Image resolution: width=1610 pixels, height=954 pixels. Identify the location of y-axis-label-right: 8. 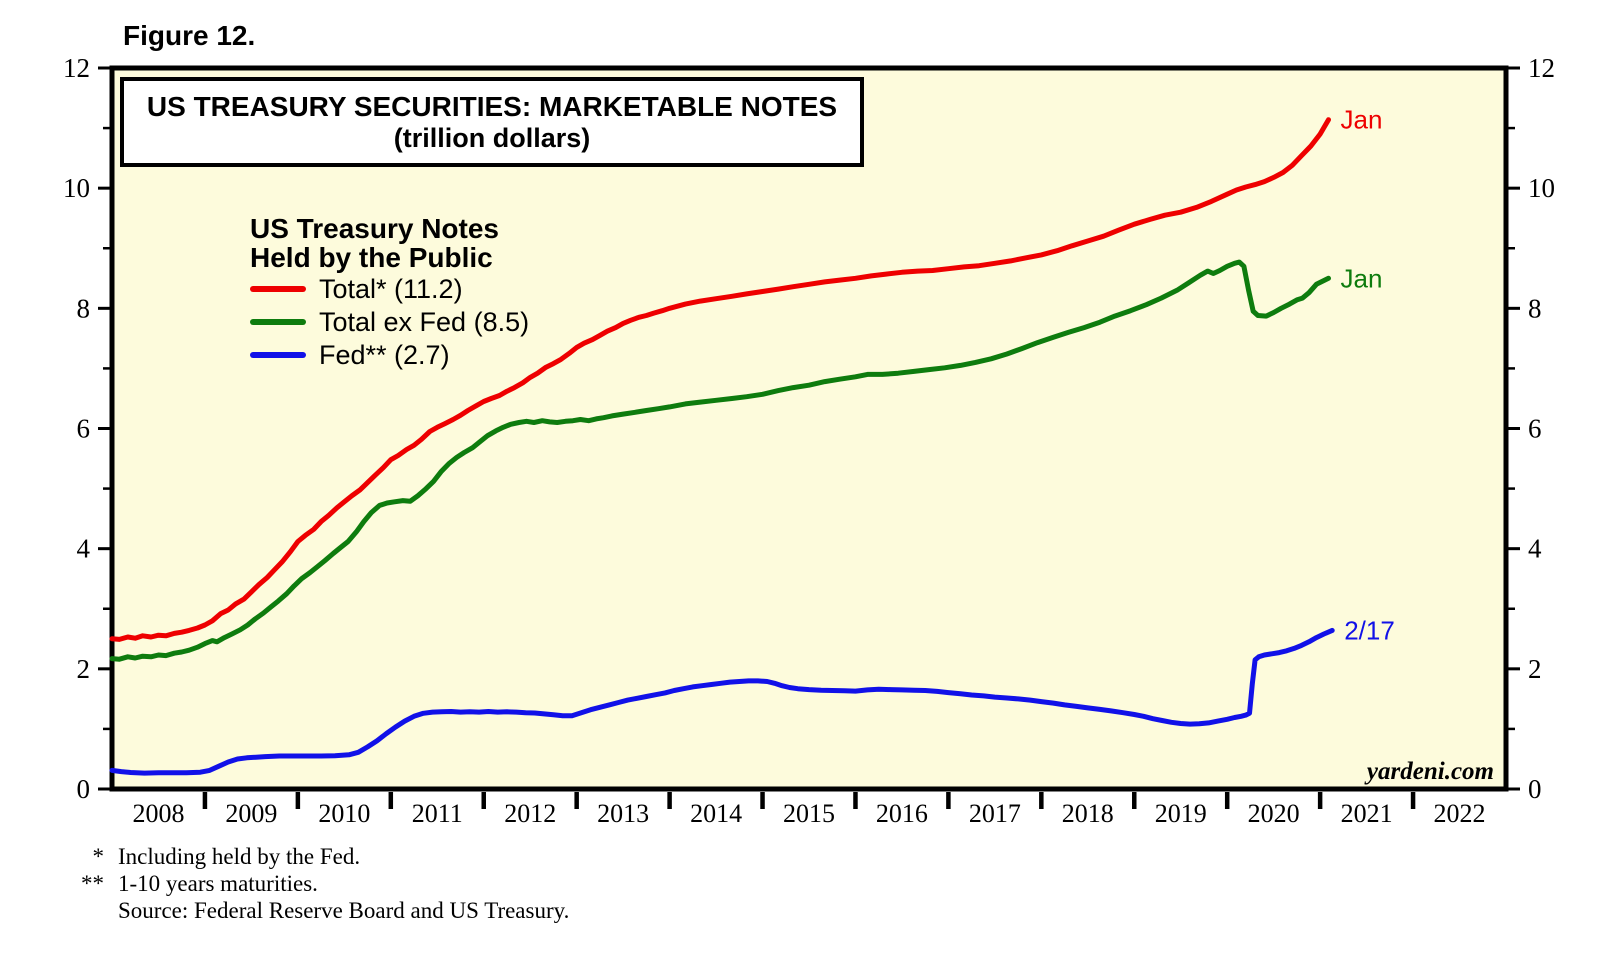
(1535, 308).